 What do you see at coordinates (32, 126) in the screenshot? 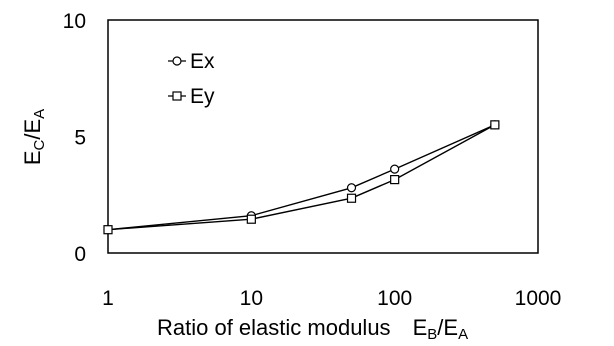
I see `y-label-base2: E` at bounding box center [32, 126].